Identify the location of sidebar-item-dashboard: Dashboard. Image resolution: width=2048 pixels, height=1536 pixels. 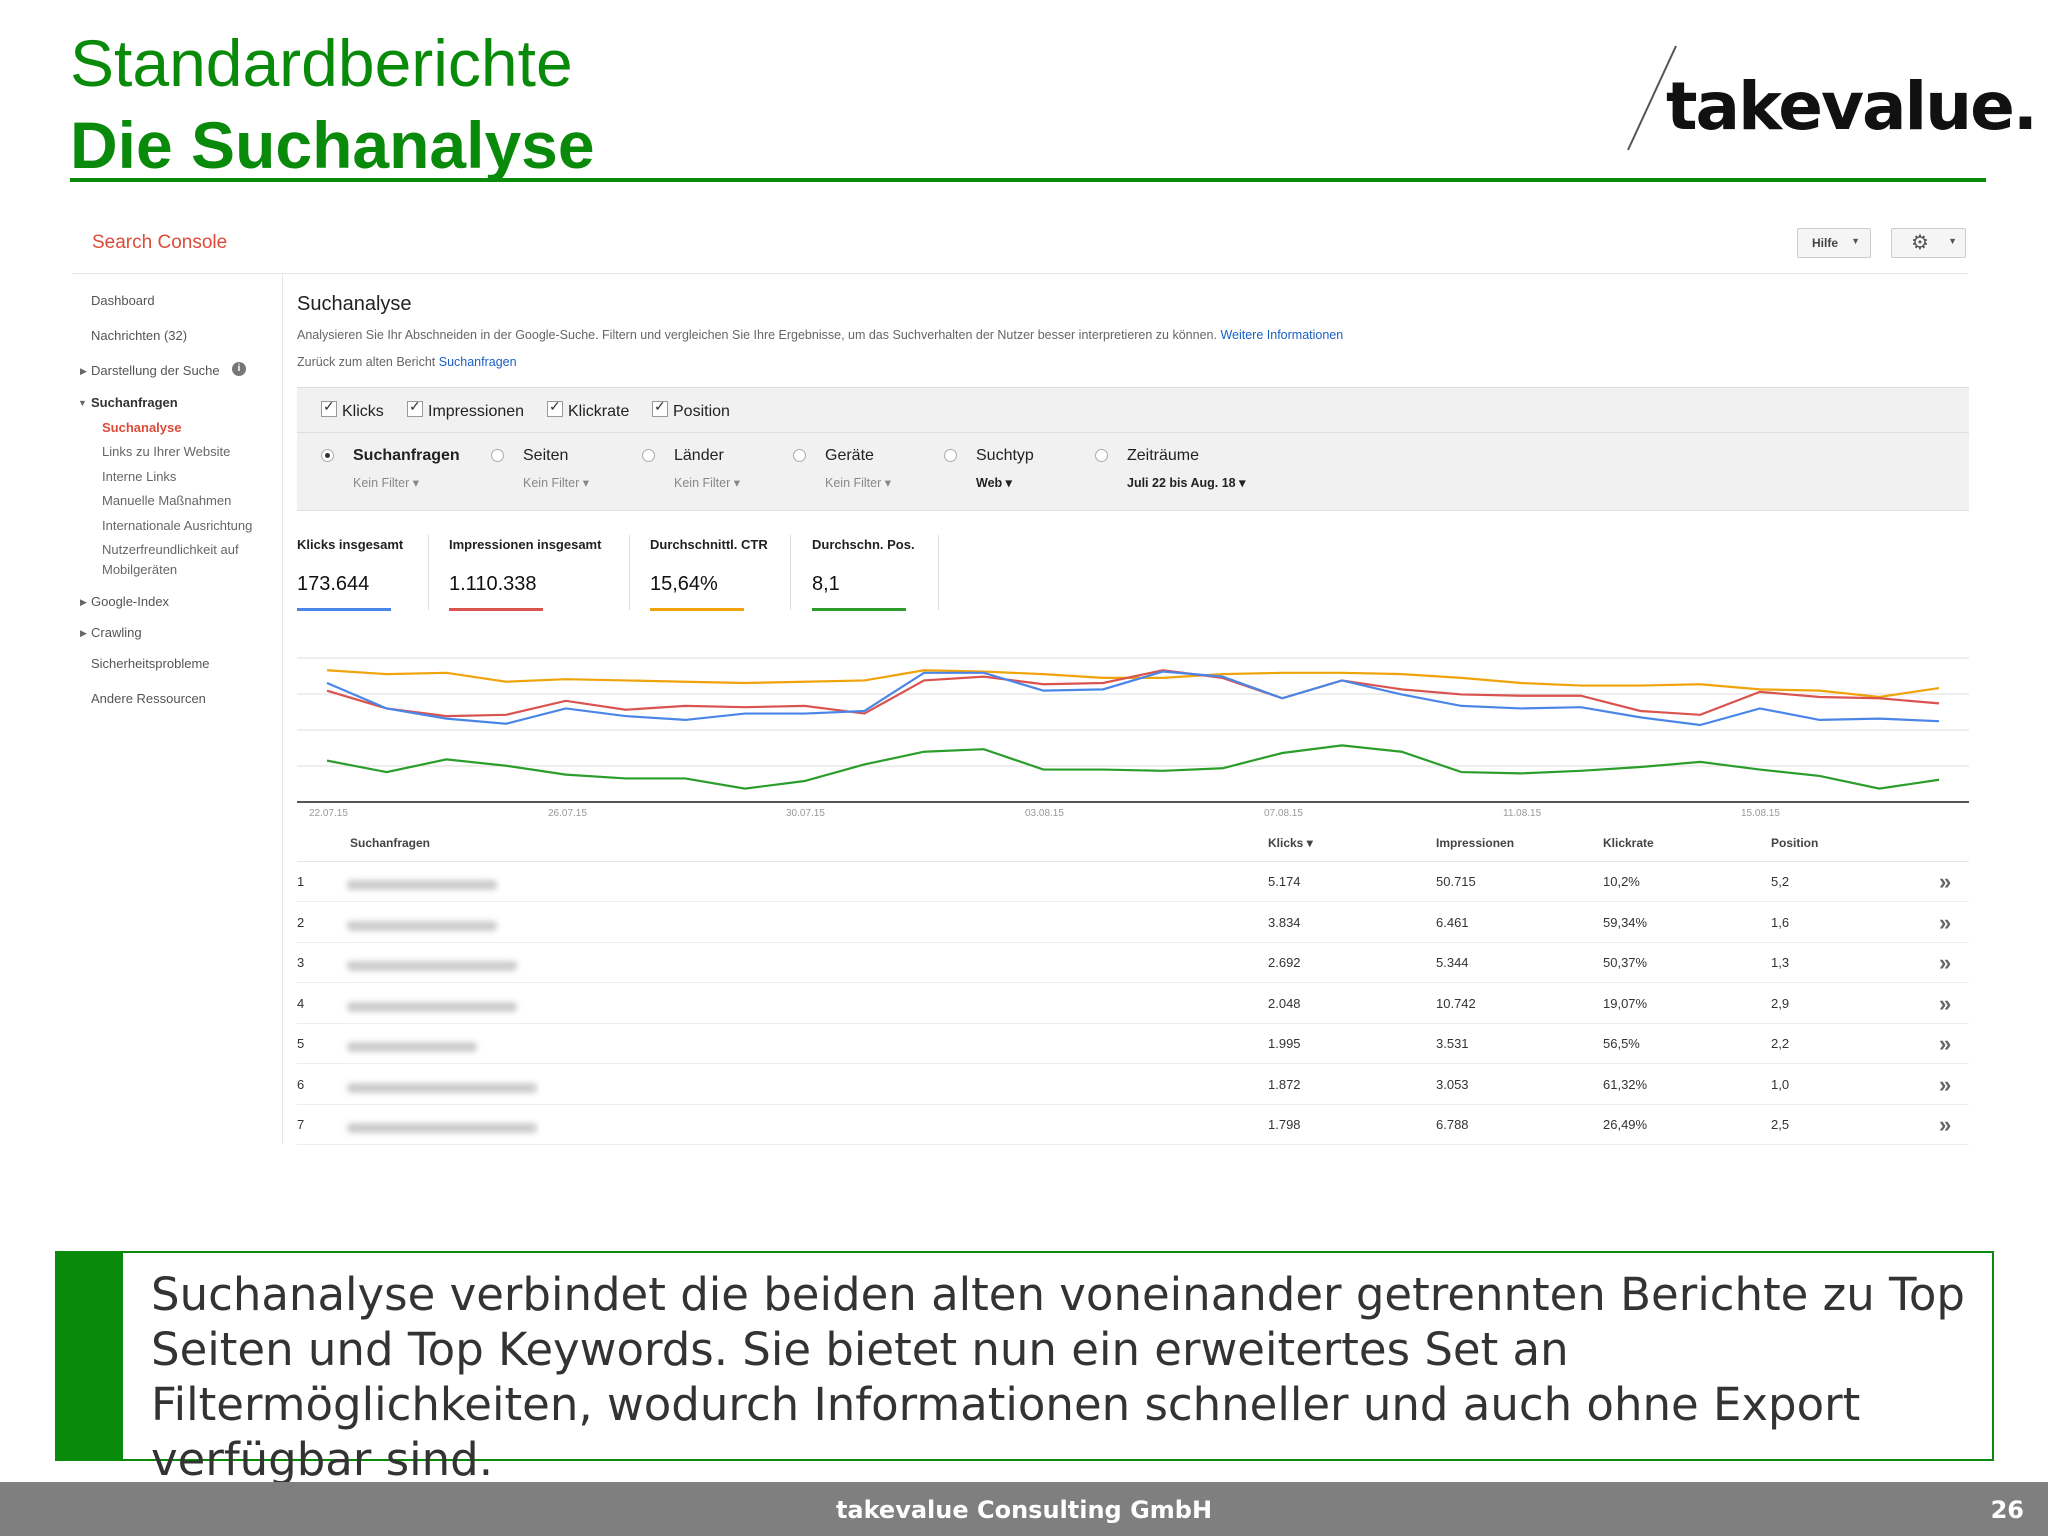
(123, 300).